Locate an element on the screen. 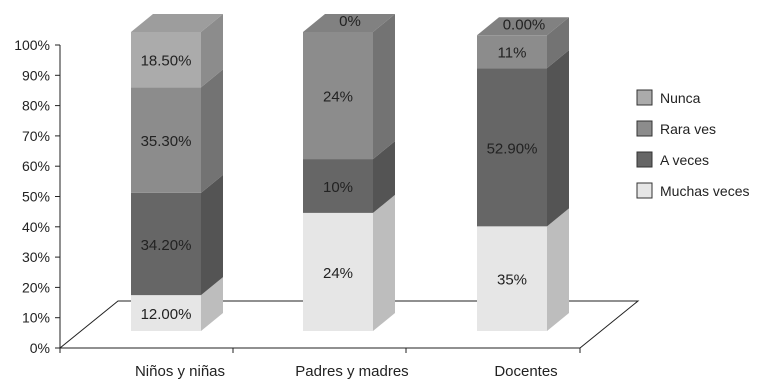 This screenshot has height=382, width=762. data-label: 10% is located at coordinates (338, 187).